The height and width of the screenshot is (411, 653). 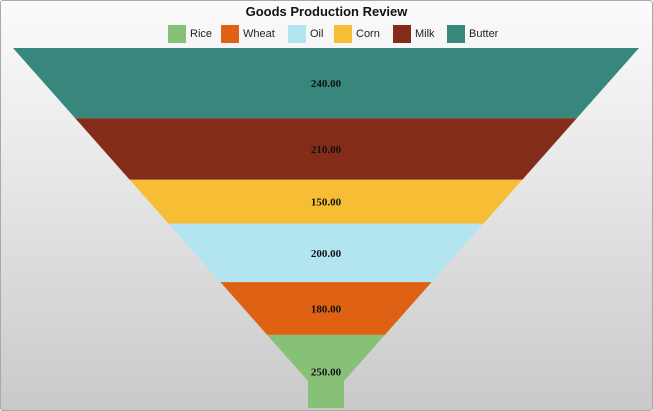 I want to click on legend-label-wheat: Wheat, so click(x=259, y=34).